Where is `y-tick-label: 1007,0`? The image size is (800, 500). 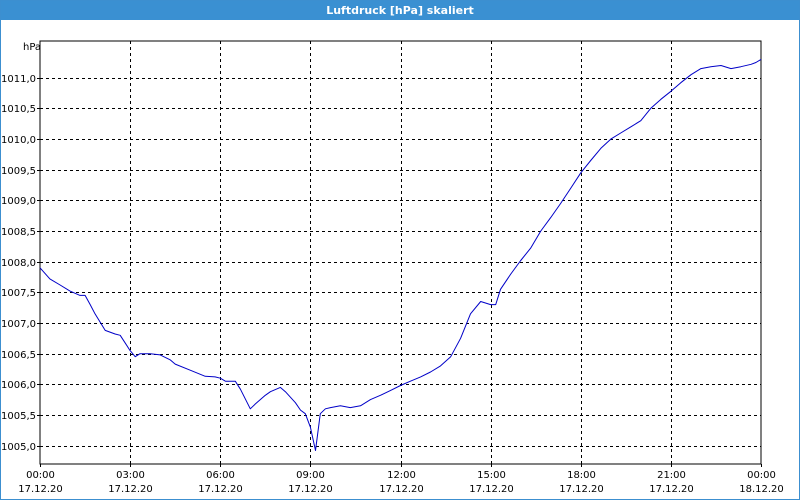
y-tick-label: 1007,0 is located at coordinates (18, 324).